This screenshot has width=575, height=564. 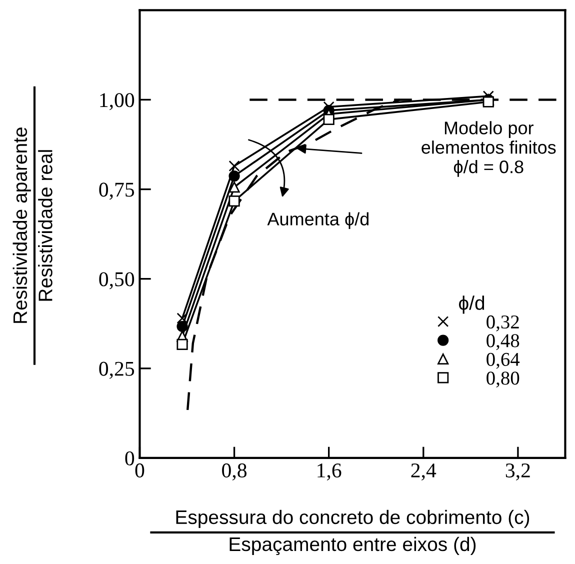 I want to click on x-tick-label: 0,8, so click(x=234, y=471).